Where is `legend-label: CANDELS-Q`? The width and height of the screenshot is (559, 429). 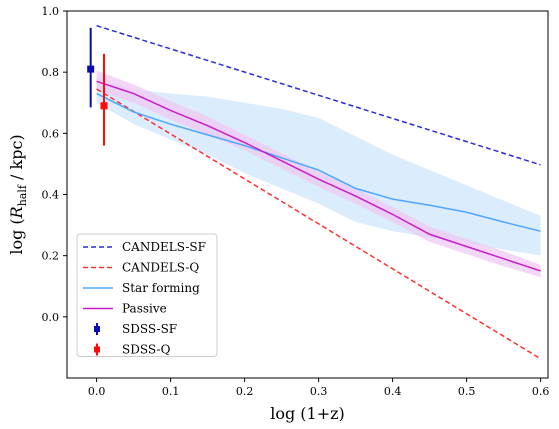
legend-label: CANDELS-Q is located at coordinates (160, 268).